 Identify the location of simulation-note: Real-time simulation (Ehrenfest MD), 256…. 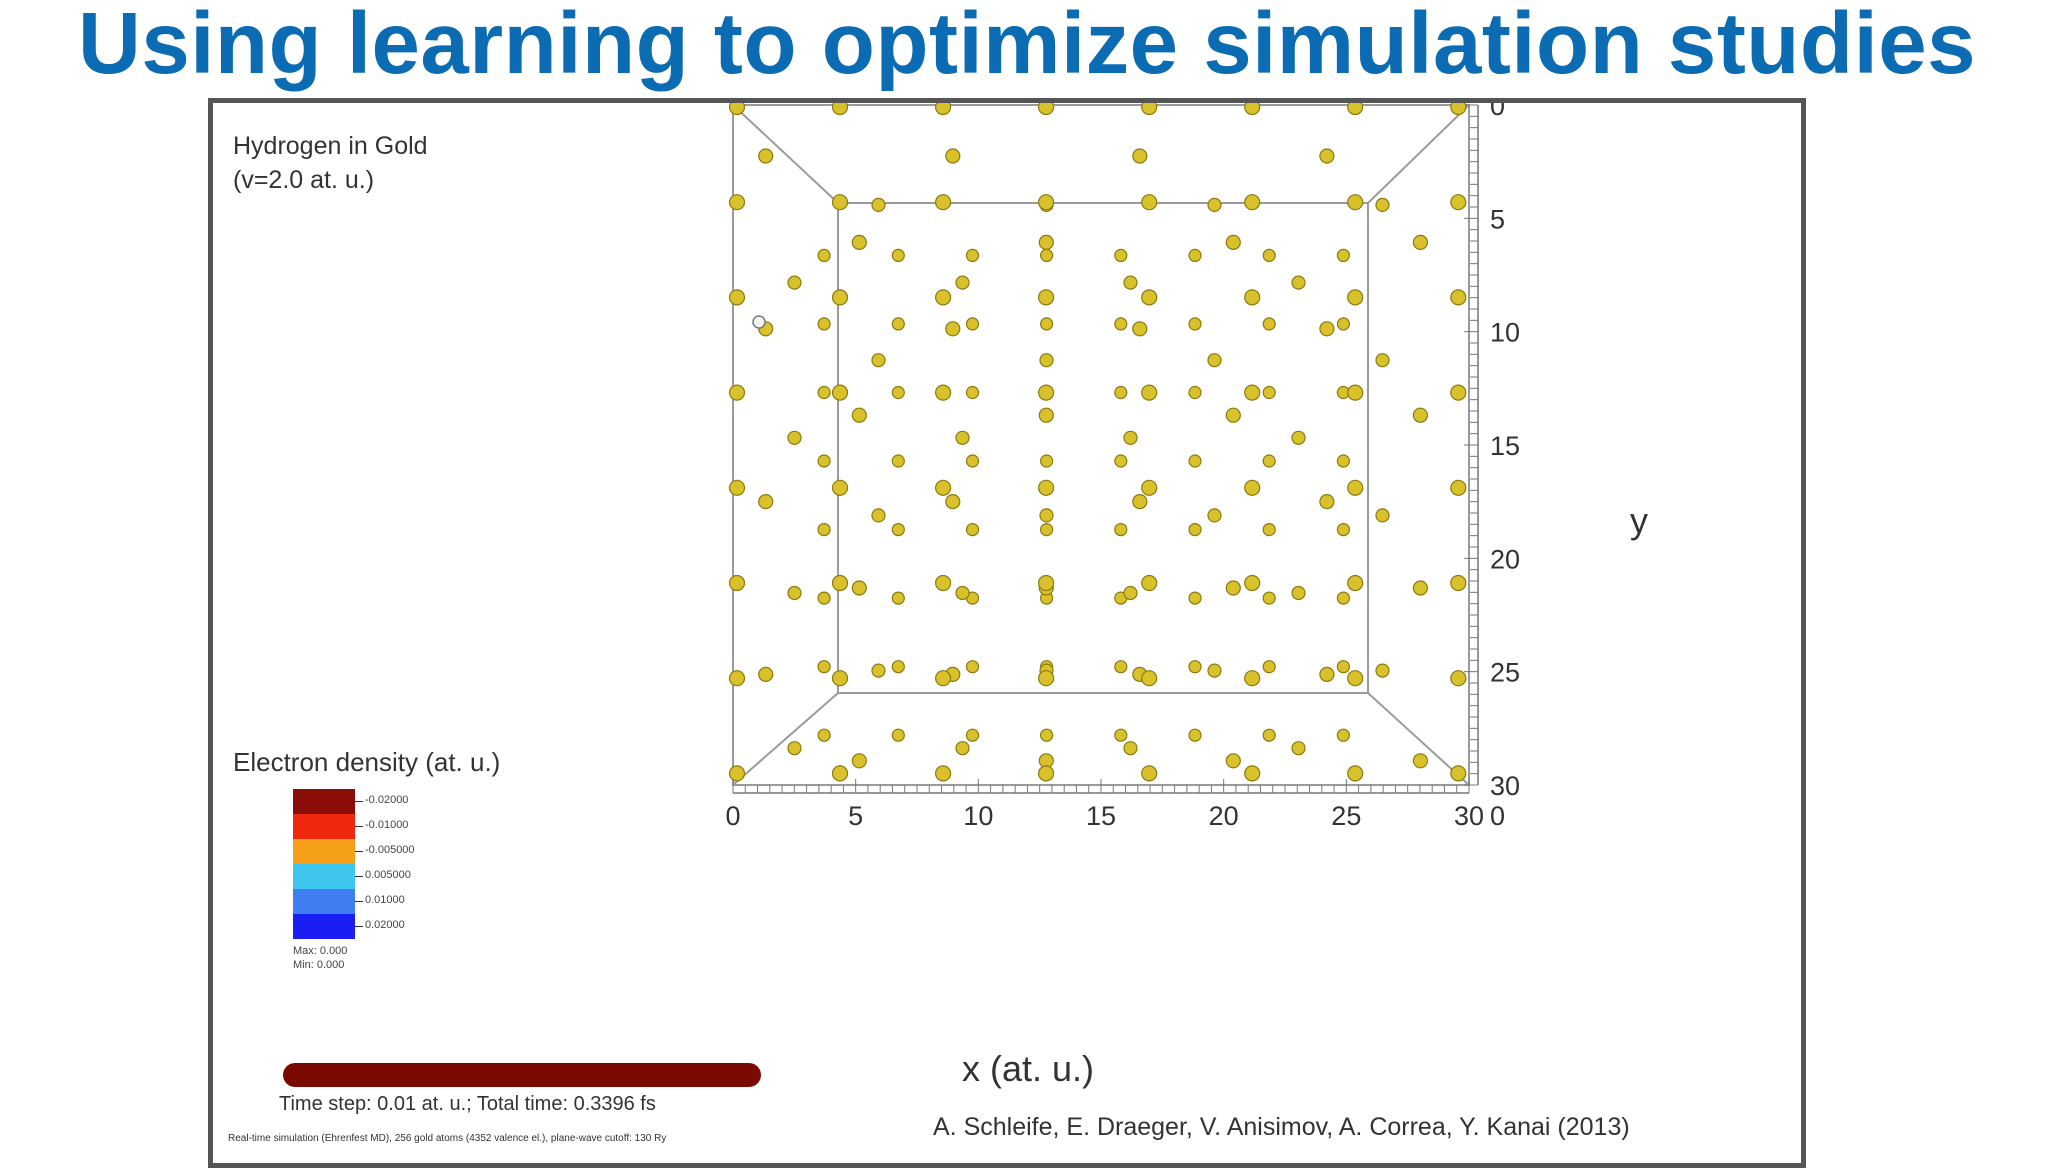
(447, 1138).